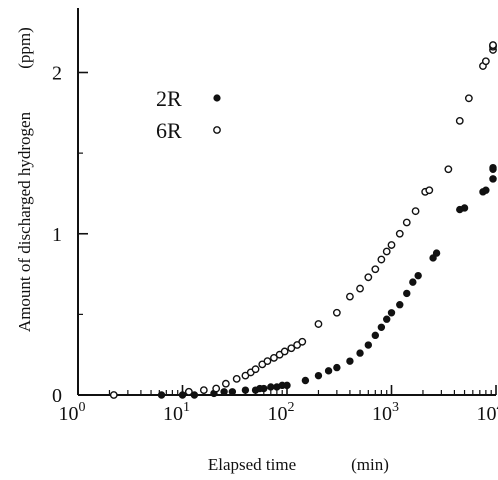 This screenshot has width=498, height=480. What do you see at coordinates (24, 221) in the screenshot?
I see `y-axis-label: Amount of discharged hydrogen` at bounding box center [24, 221].